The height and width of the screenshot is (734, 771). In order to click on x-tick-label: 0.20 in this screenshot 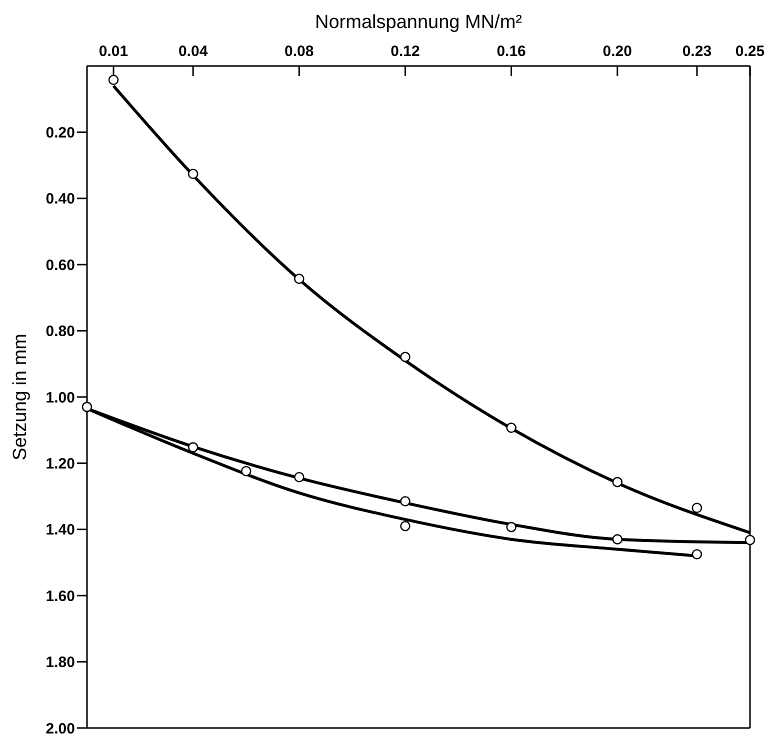, I will do `click(617, 51)`.